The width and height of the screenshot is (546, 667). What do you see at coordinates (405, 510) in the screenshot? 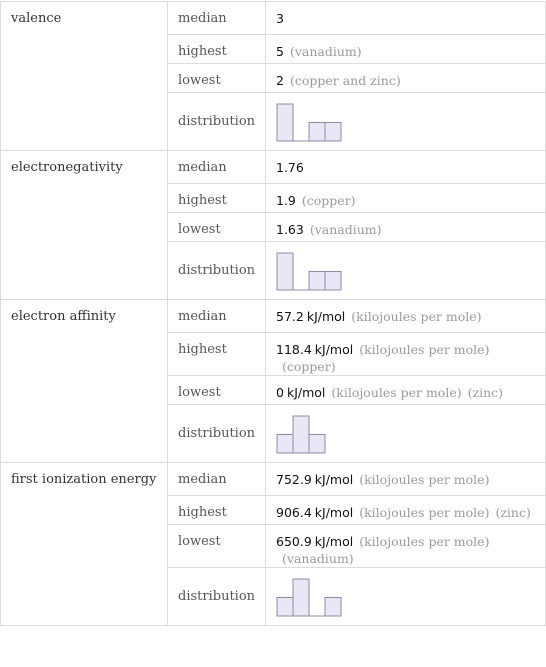
I see `entry-value-cell: 906.4 kJ/mol (kilojoules per mole) (zinc)` at bounding box center [405, 510].